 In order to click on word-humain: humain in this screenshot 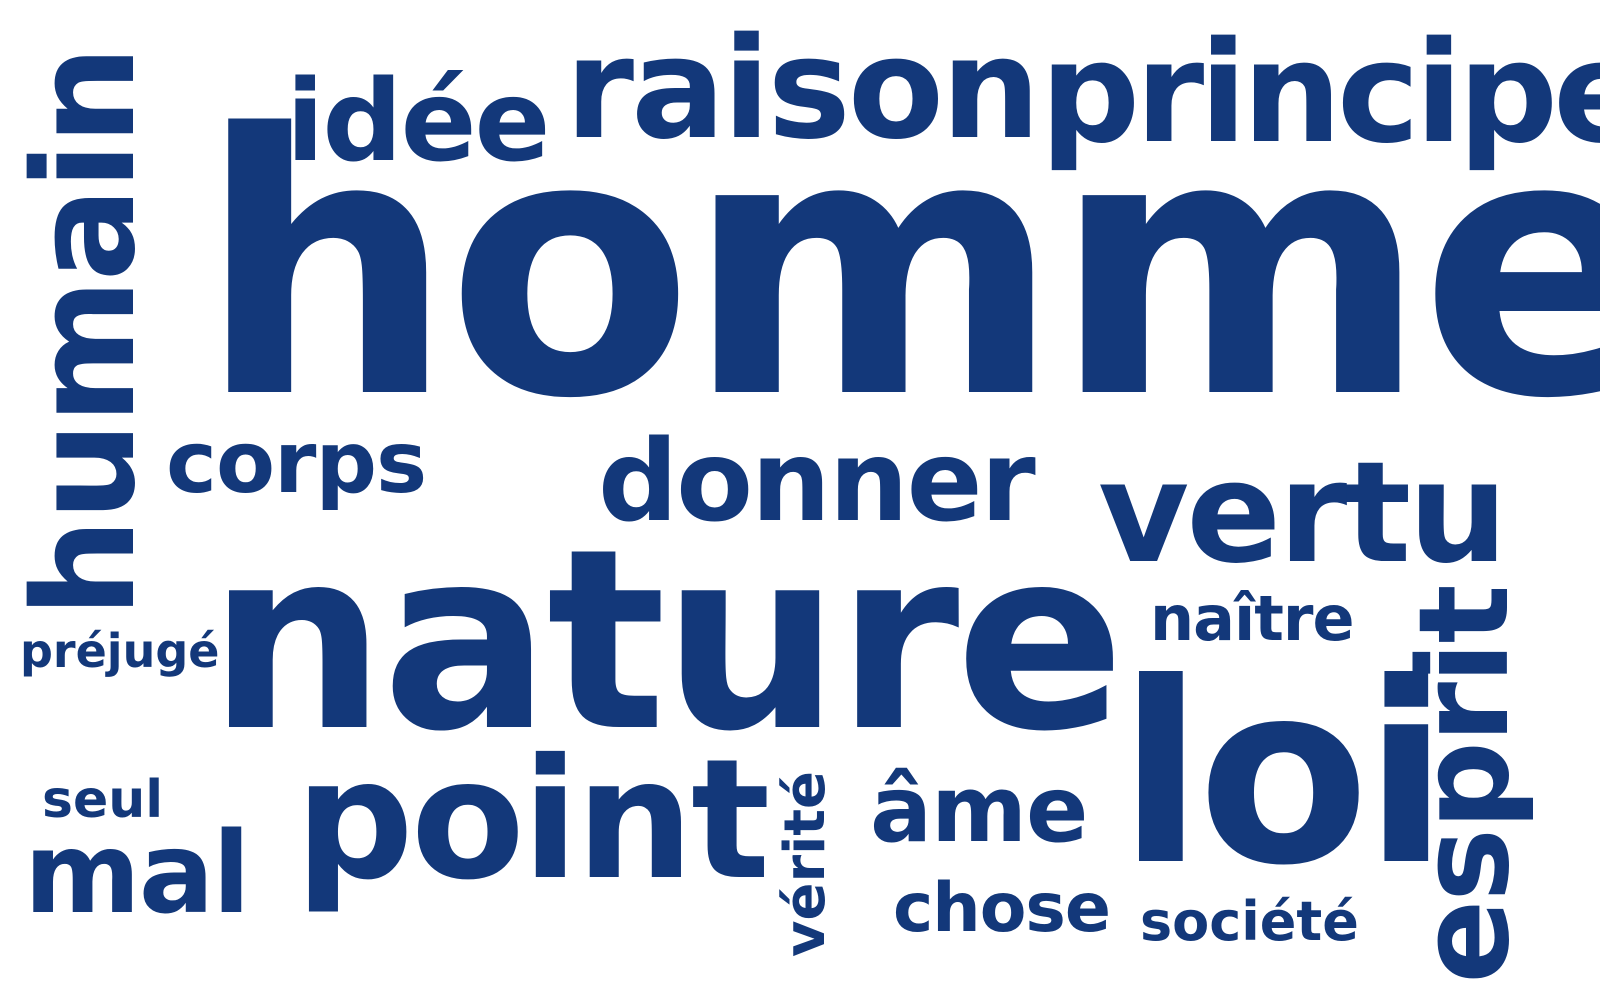, I will do `click(85, 333)`.